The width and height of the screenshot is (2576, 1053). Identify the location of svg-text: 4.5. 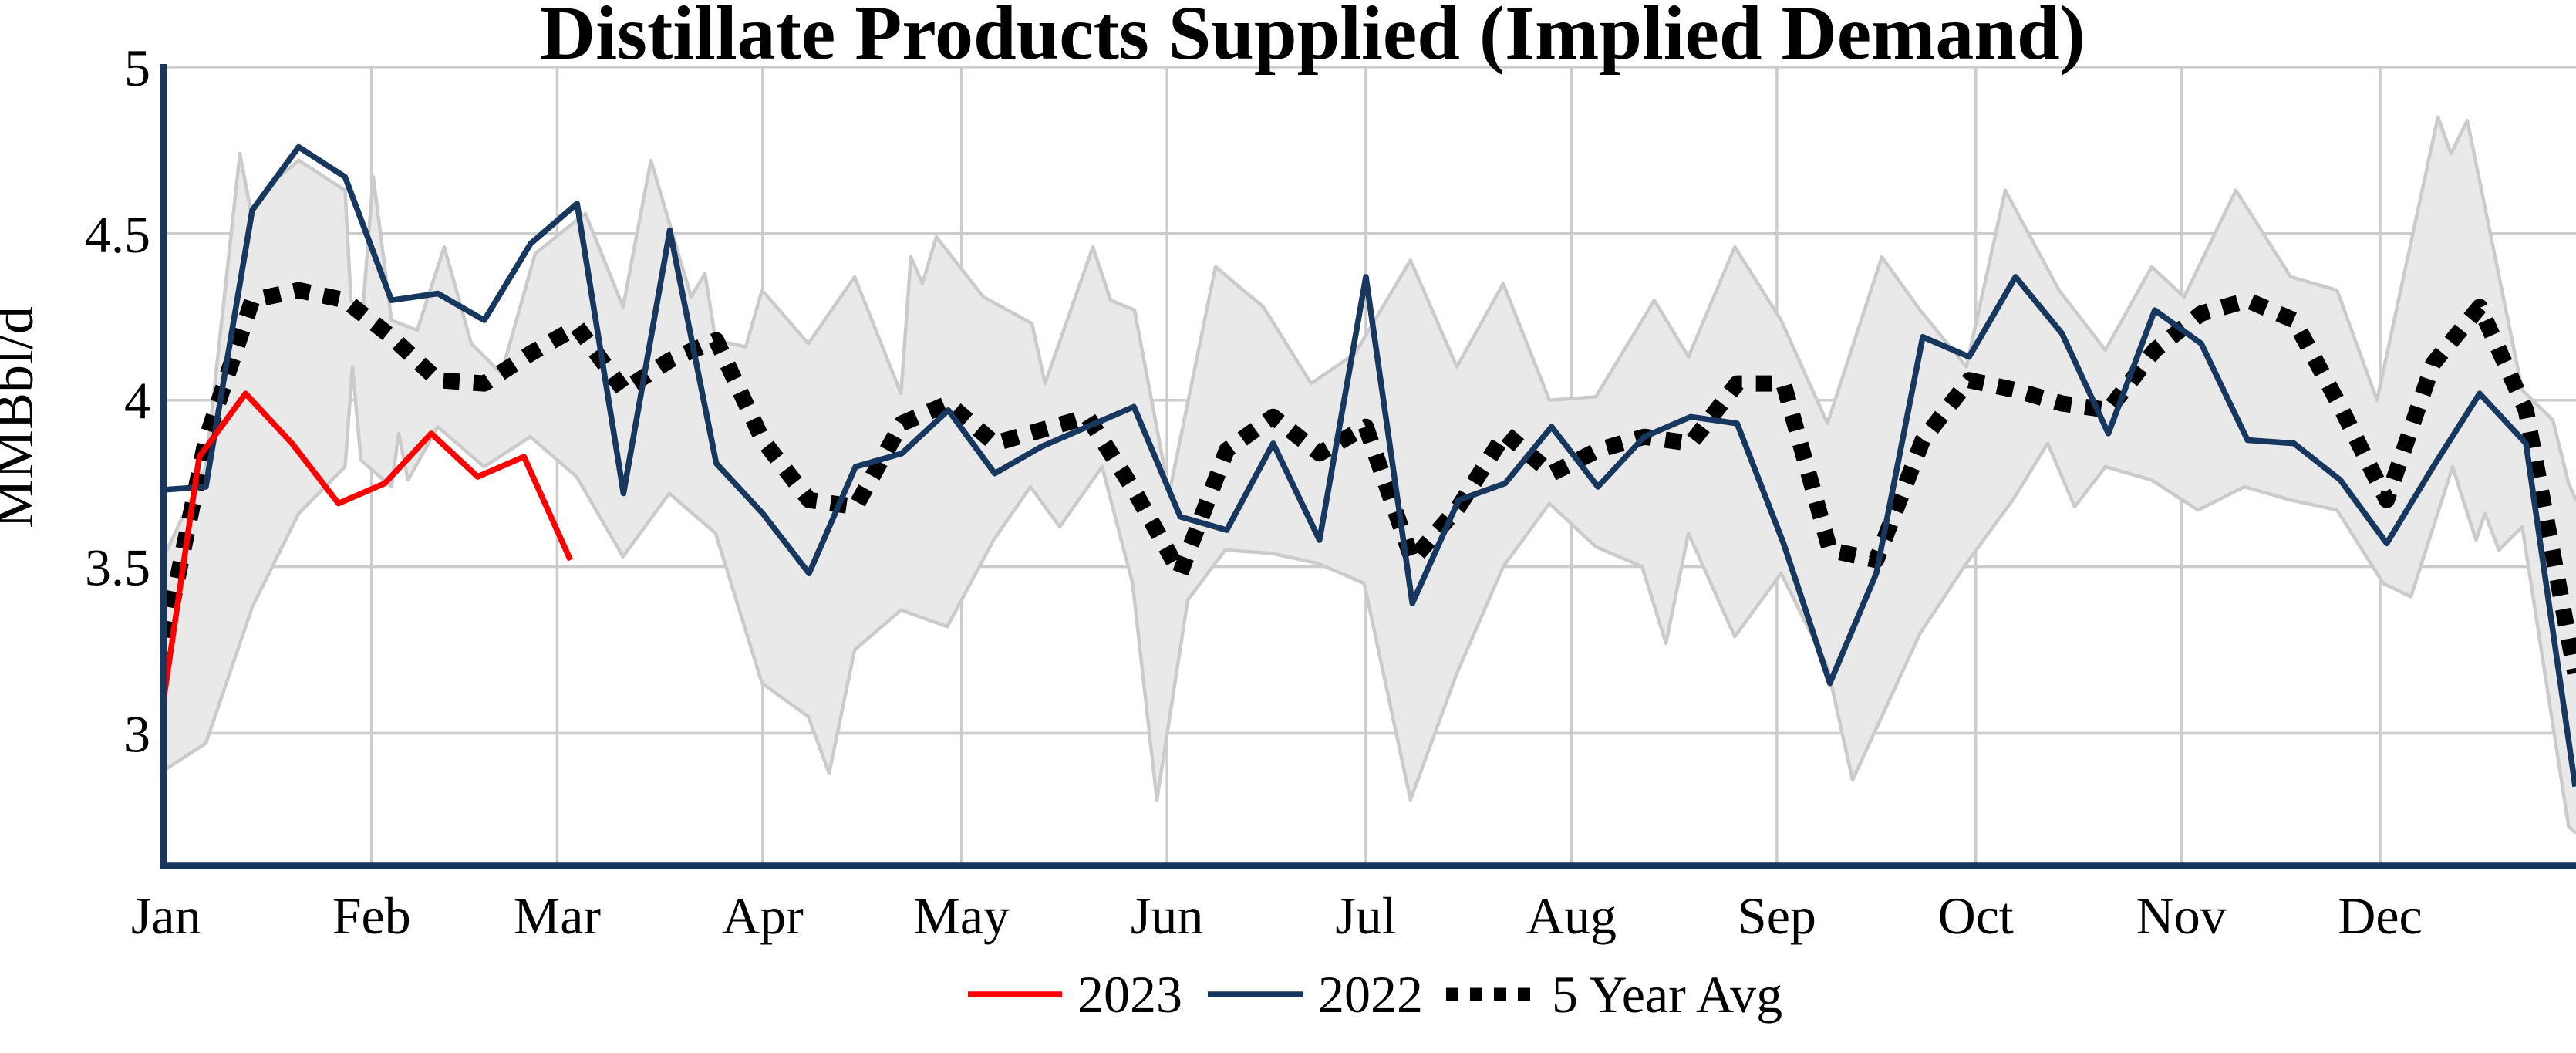
(117, 234).